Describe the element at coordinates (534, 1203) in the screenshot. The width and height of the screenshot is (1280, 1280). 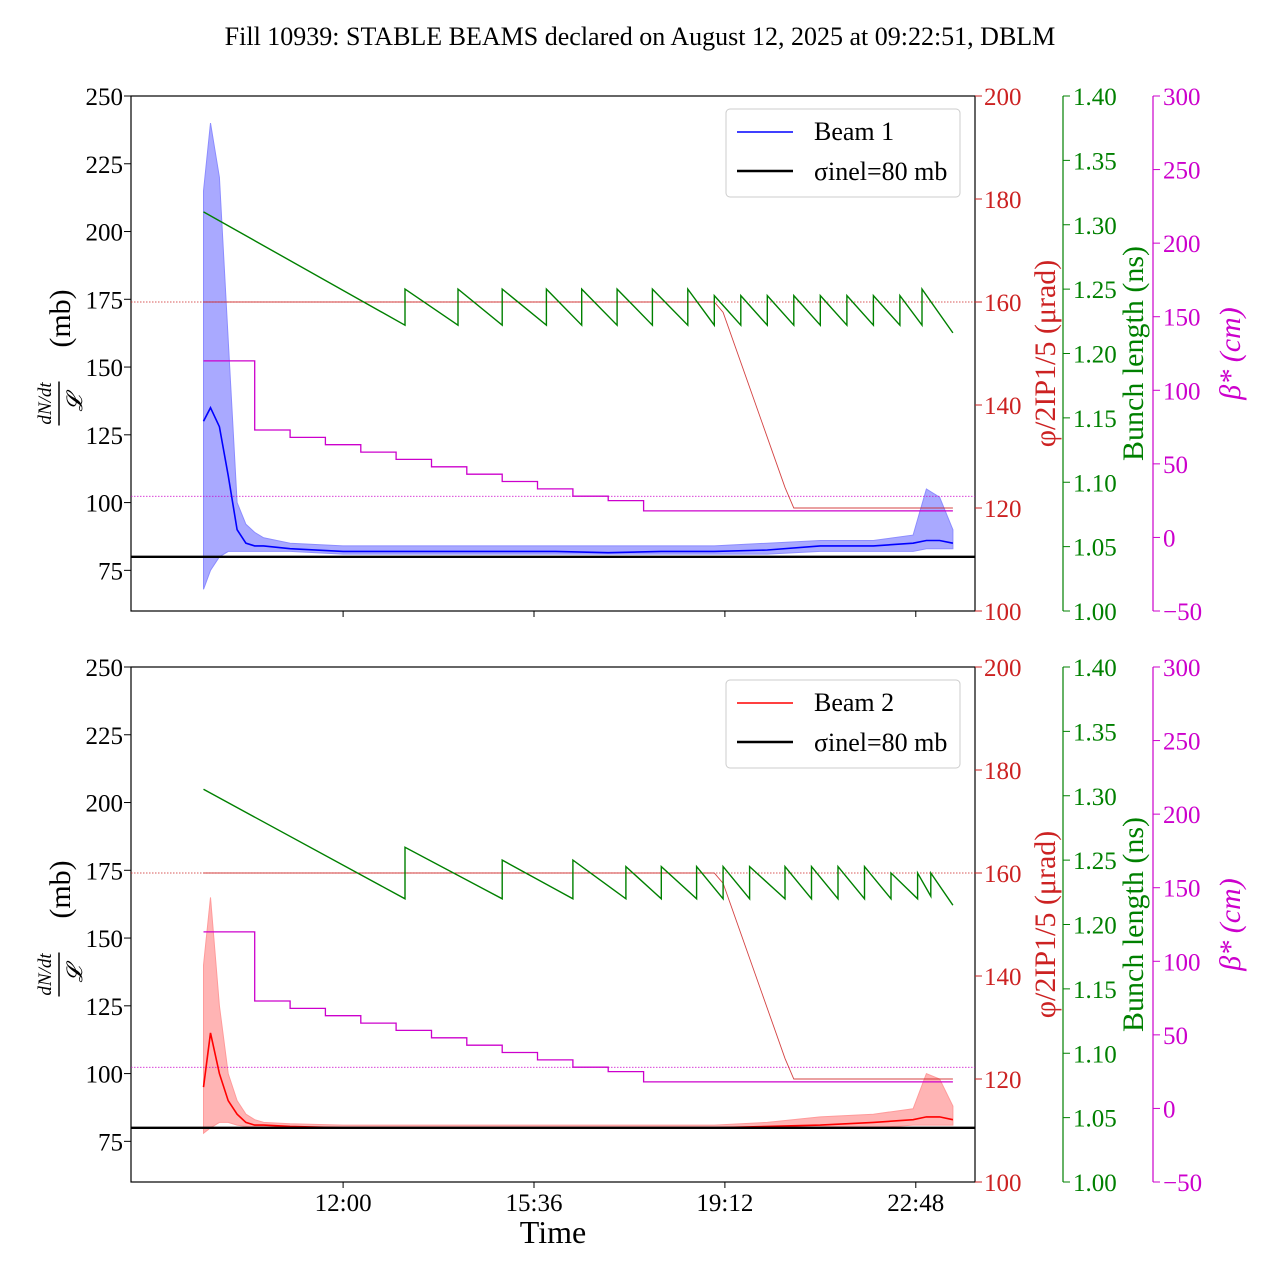
I see `x-tick-label: 15:36` at that location.